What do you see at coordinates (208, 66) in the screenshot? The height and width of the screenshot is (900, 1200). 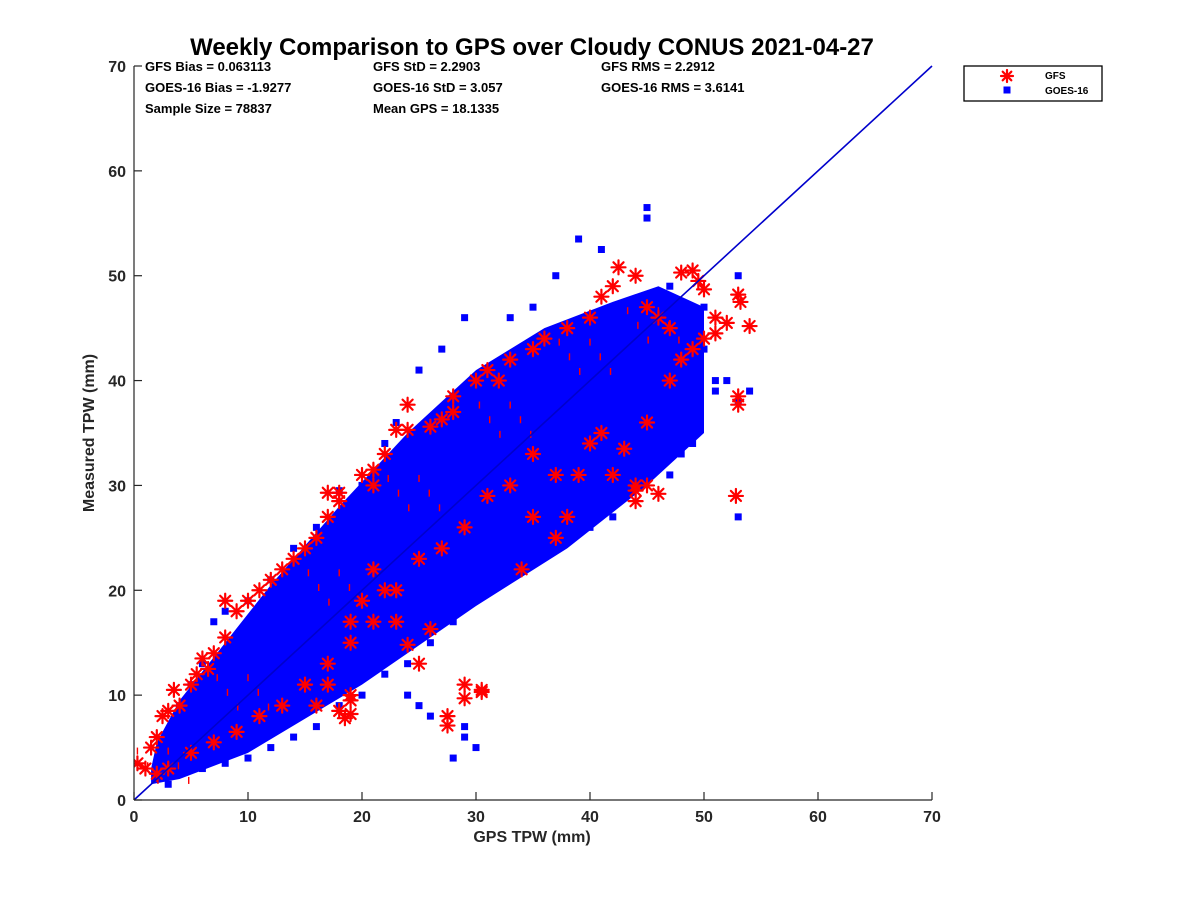 I see `stat-text: GFS Bias = 0.063113` at bounding box center [208, 66].